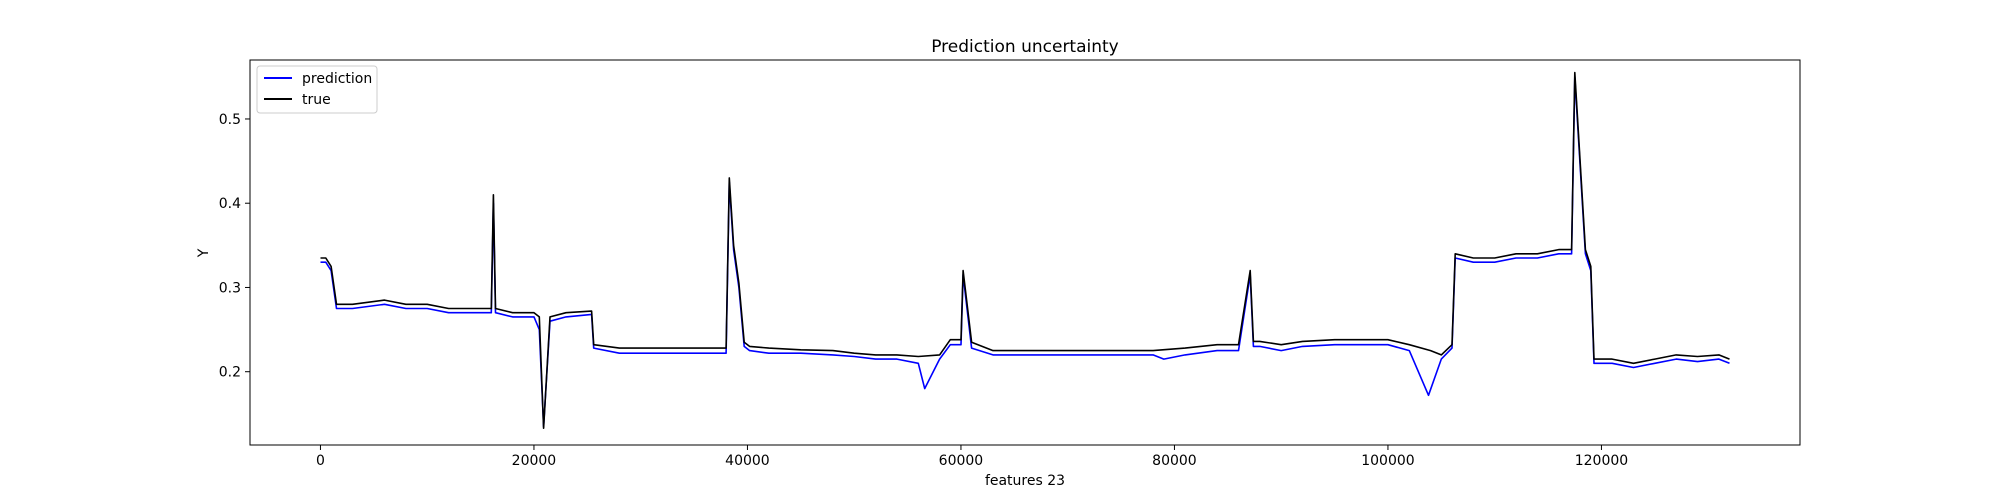 The image size is (2000, 500). What do you see at coordinates (230, 120) in the screenshot?
I see `y-tick-label: 0.5` at bounding box center [230, 120].